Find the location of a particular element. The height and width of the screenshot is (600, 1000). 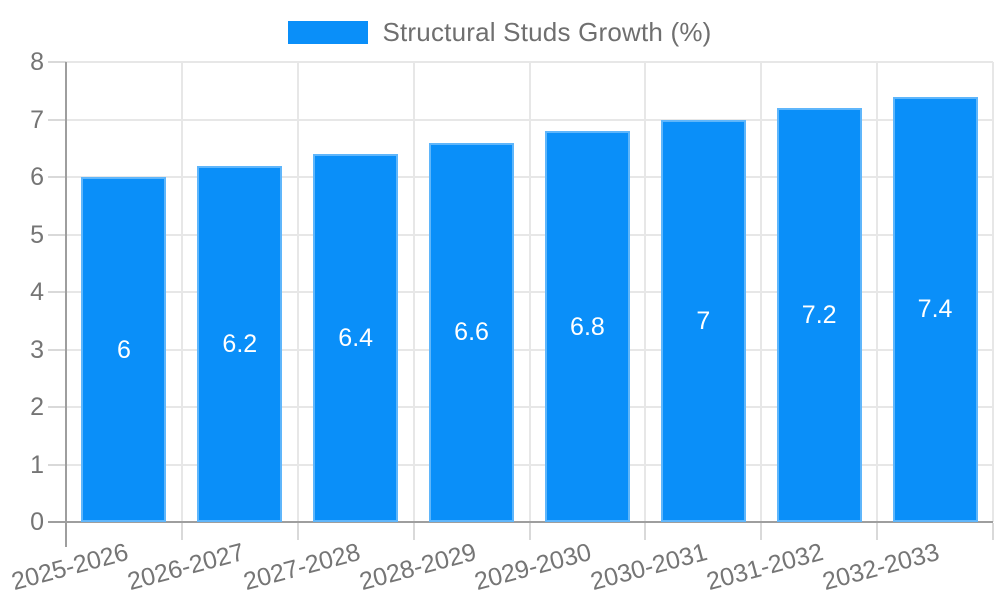

y-axis-label-2: 2 is located at coordinates (37, 407).